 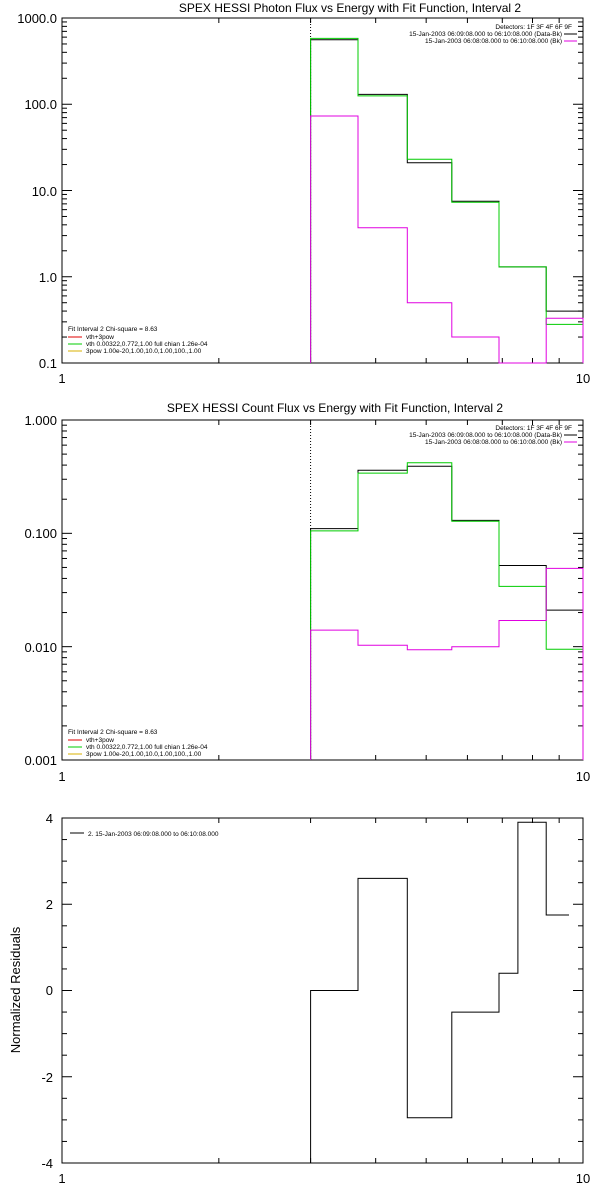 What do you see at coordinates (47, 1163) in the screenshot?
I see `residual-ytick-label: -4` at bounding box center [47, 1163].